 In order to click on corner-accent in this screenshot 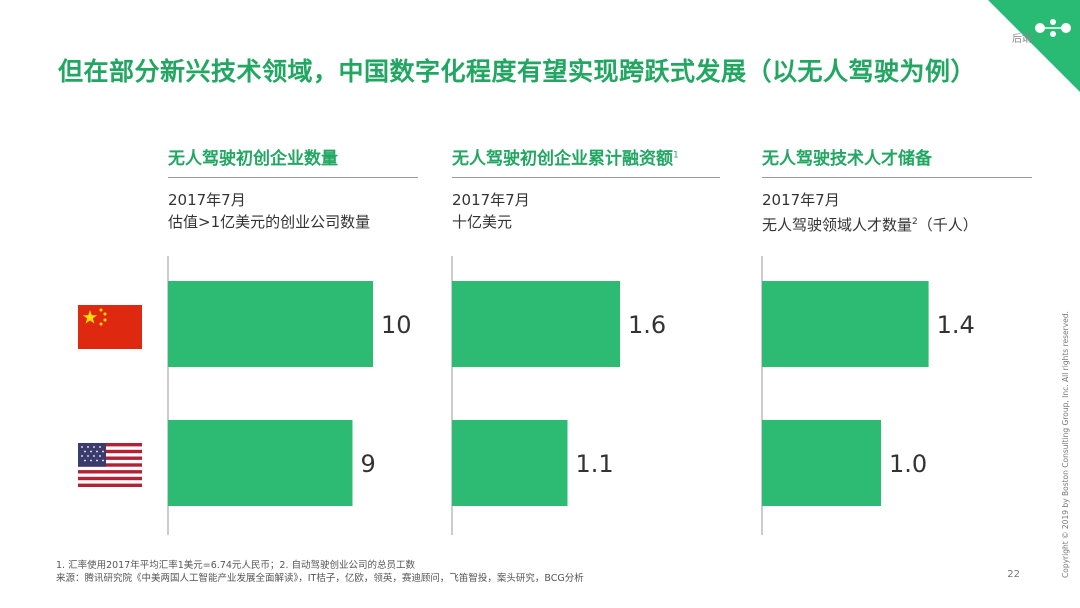, I will do `click(1034, 46)`.